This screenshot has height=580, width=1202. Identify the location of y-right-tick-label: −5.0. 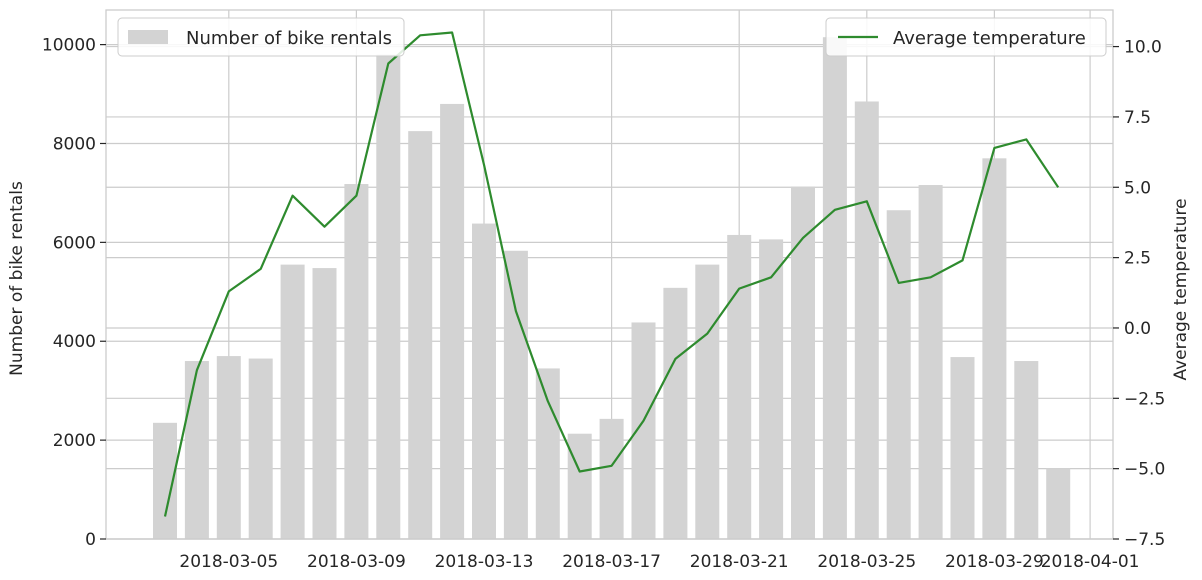
(1144, 470).